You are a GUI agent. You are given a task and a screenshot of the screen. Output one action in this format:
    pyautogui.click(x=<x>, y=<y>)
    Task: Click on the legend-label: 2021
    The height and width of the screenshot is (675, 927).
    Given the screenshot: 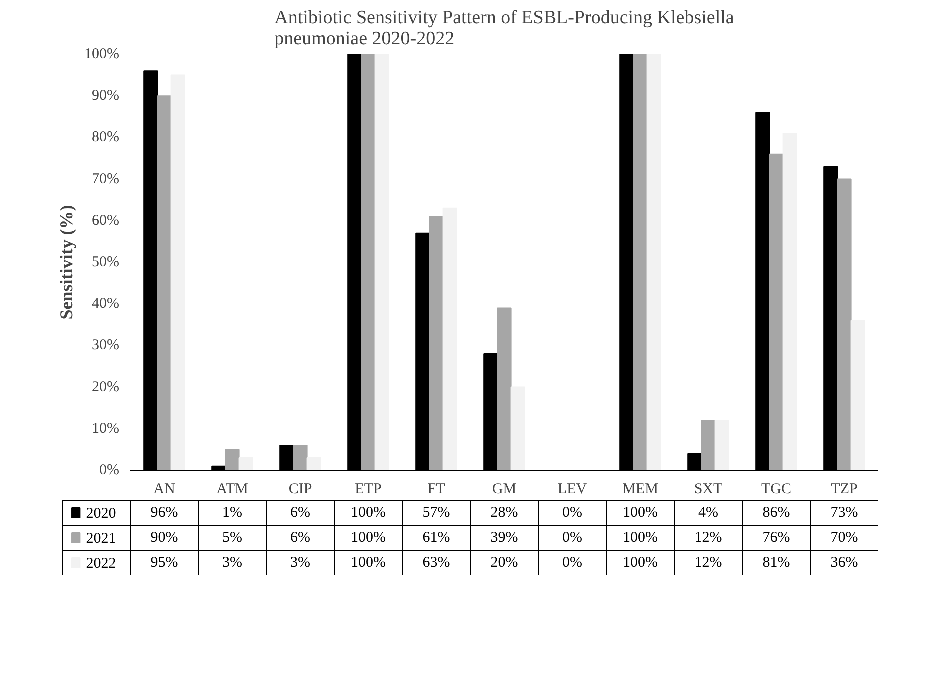 What is the action you would take?
    pyautogui.click(x=101, y=539)
    